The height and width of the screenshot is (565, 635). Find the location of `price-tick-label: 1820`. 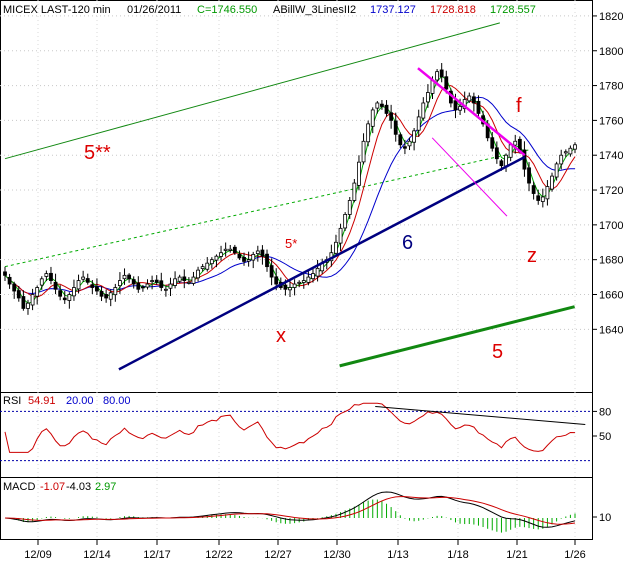

price-tick-label: 1820 is located at coordinates (611, 17).